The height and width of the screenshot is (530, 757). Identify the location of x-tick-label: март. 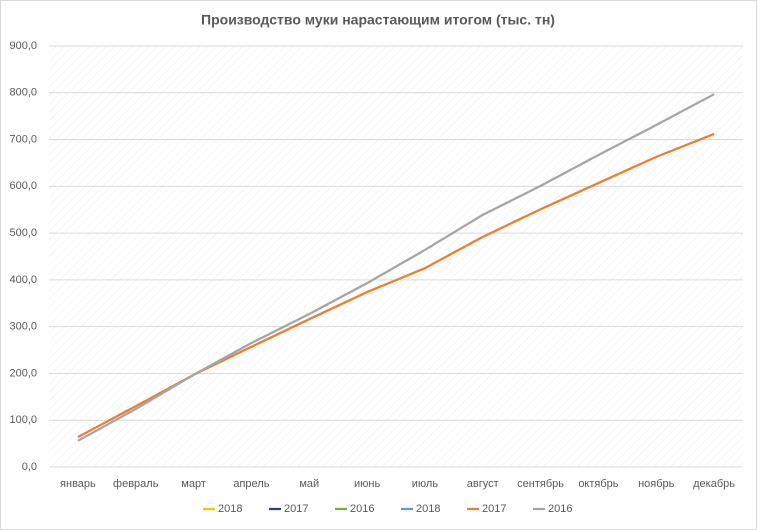
(193, 484).